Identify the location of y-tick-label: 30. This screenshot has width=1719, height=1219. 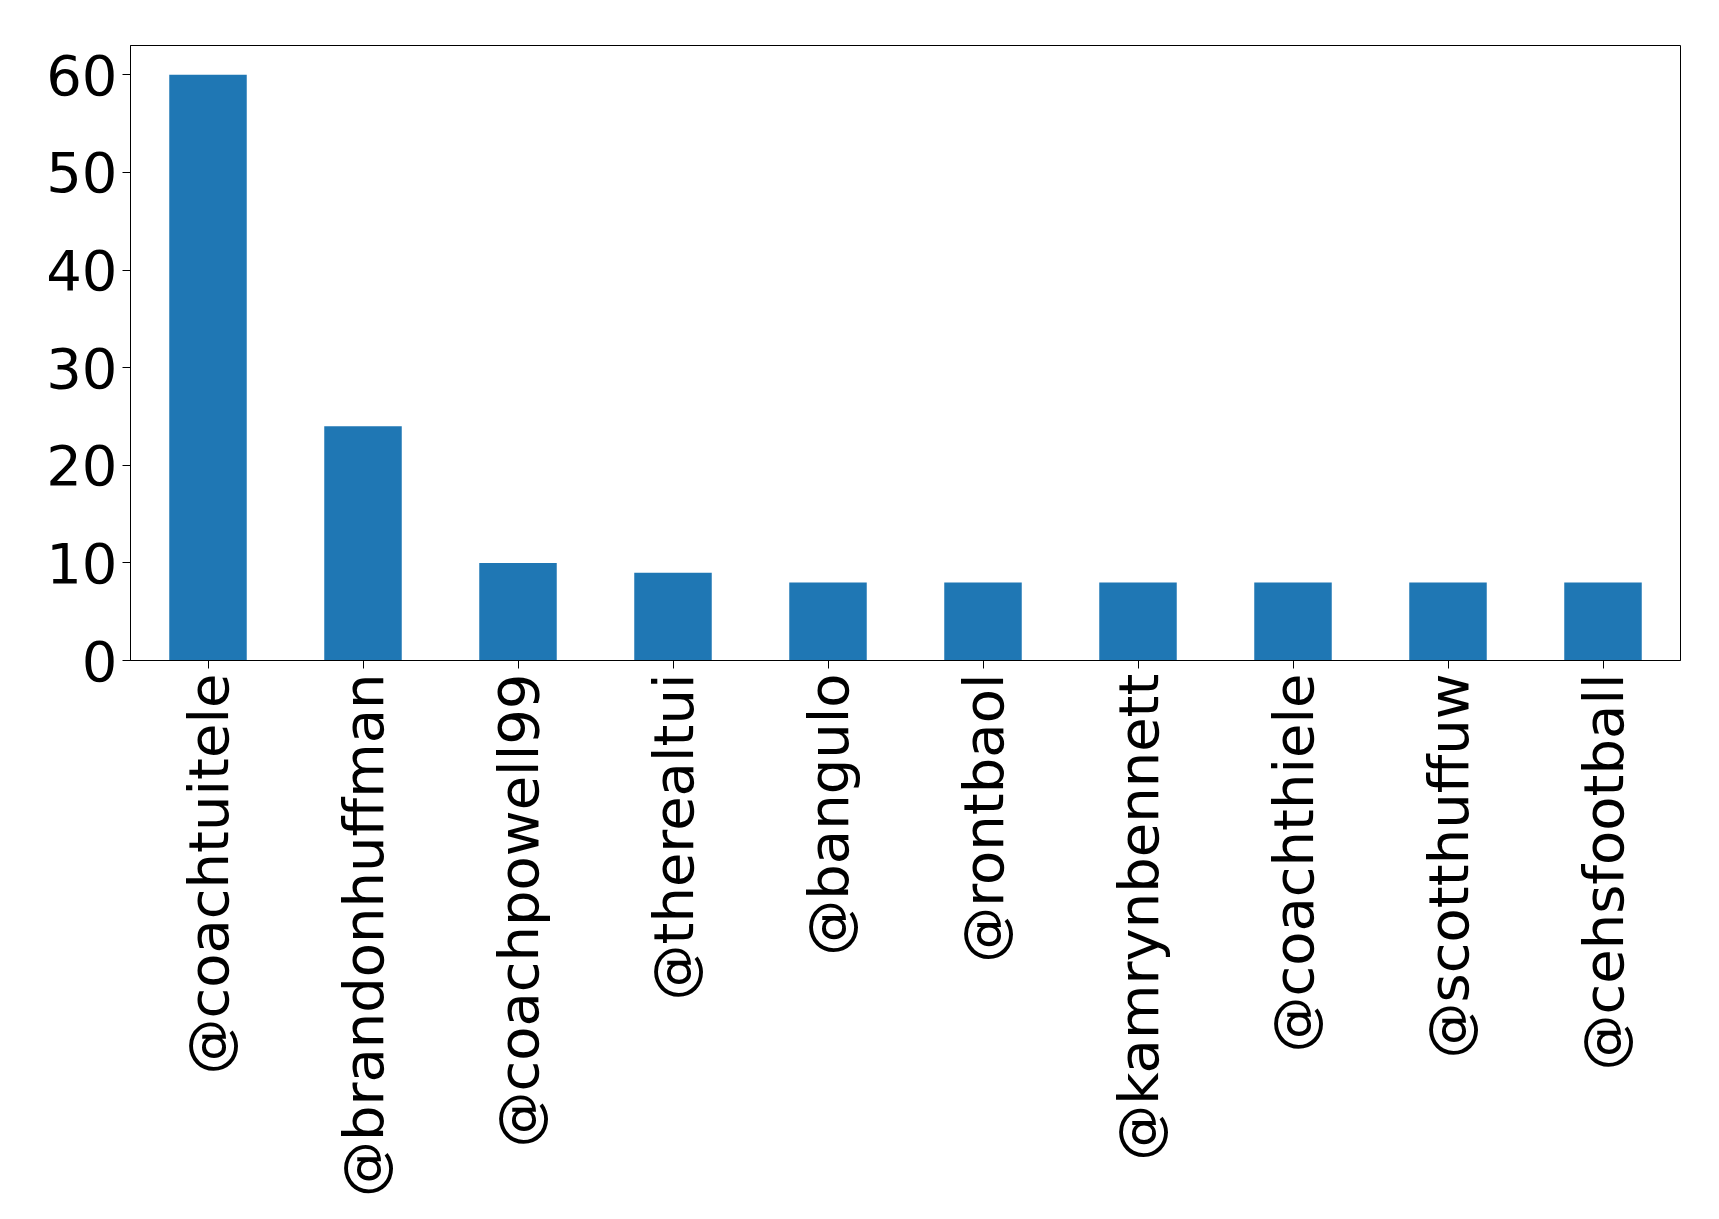
(82, 368).